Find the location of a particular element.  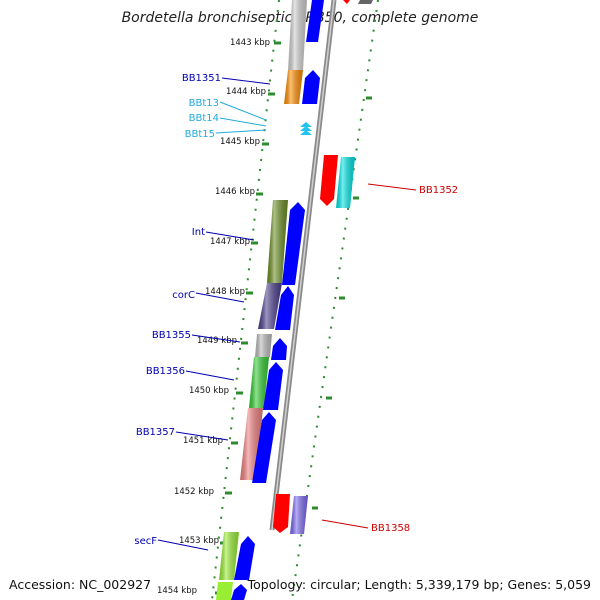

ruler-label: 1450 kbp is located at coordinates (209, 391).